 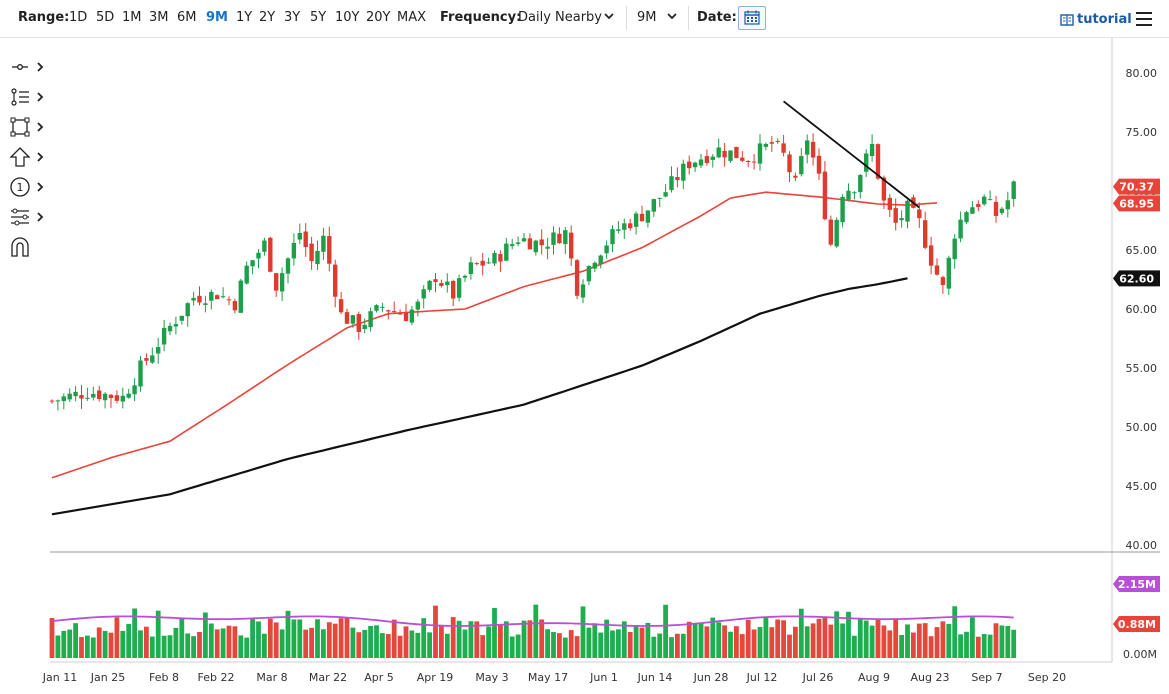 I want to click on range-3m: 3M, so click(x=159, y=17).